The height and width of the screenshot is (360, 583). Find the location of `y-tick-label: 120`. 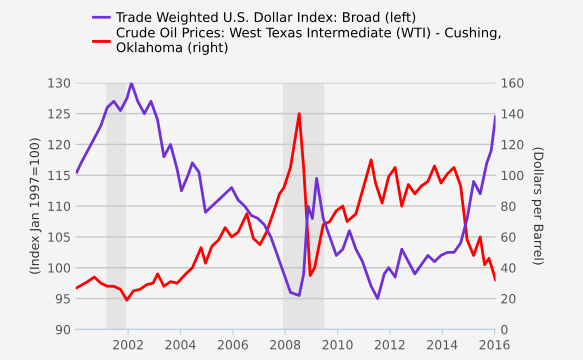

y-tick-label: 120 is located at coordinates (59, 145).